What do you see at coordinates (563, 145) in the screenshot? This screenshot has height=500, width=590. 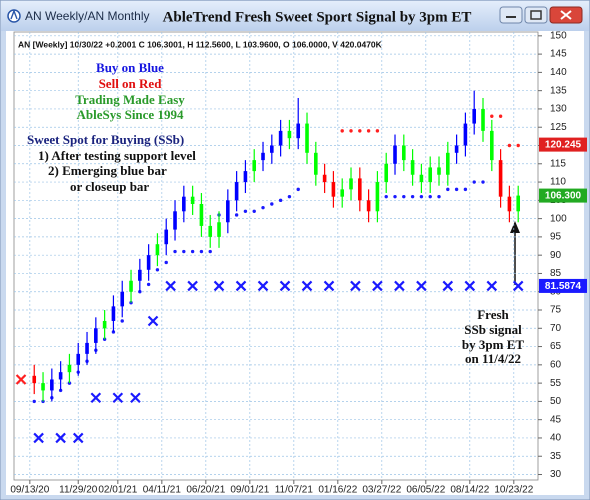 I see `price-label: 120.245` at bounding box center [563, 145].